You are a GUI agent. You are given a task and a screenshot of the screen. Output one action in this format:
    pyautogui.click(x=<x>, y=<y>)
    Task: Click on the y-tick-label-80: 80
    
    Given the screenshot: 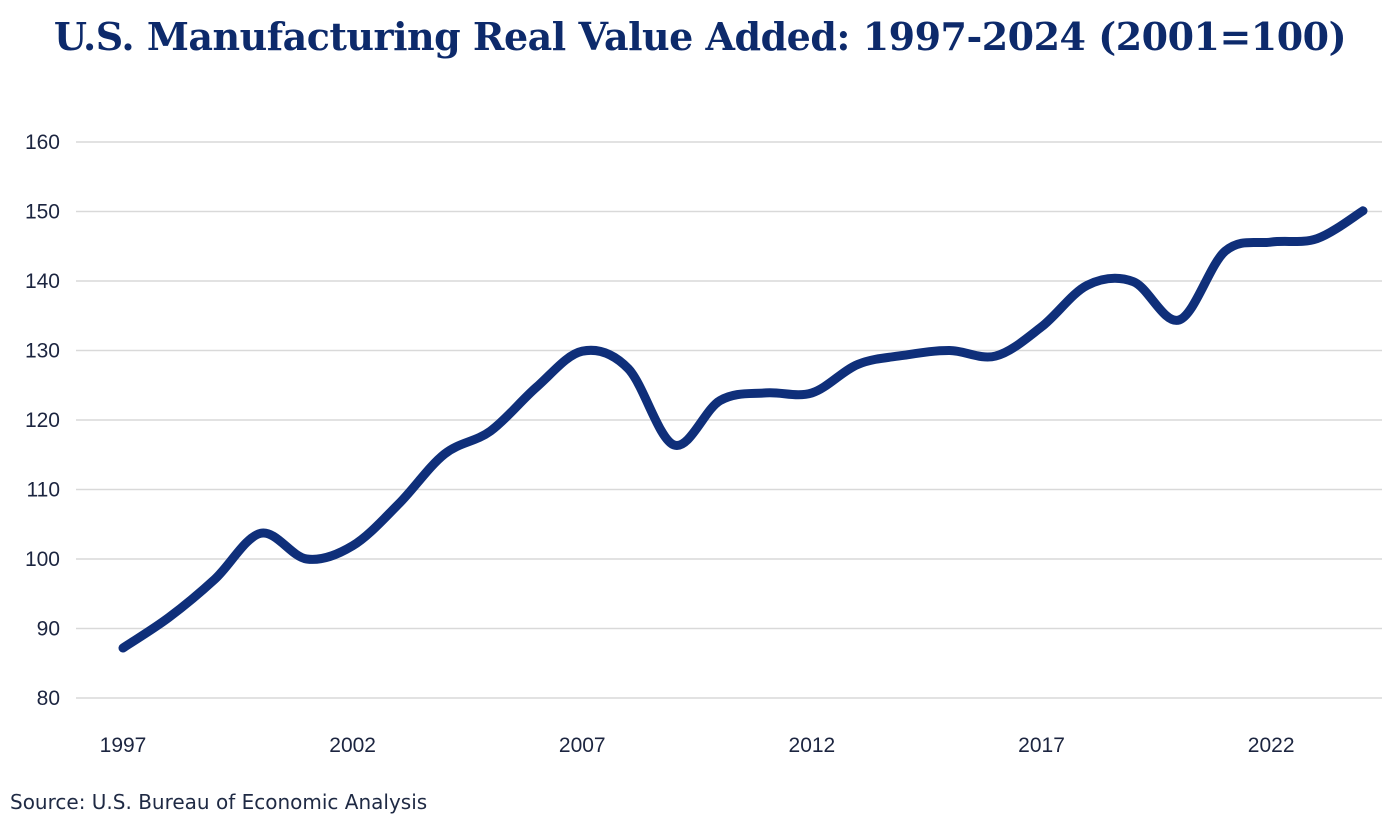 What is the action you would take?
    pyautogui.click(x=48, y=698)
    